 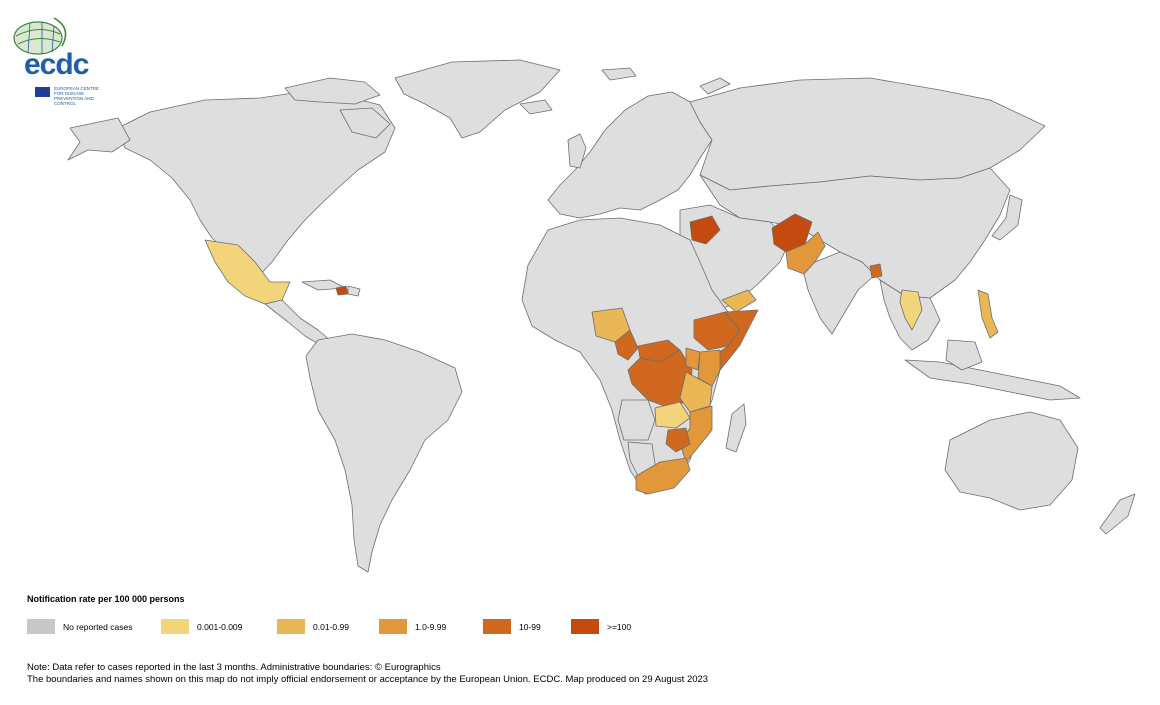 I want to click on legend-item: No reported cases, so click(x=79, y=626).